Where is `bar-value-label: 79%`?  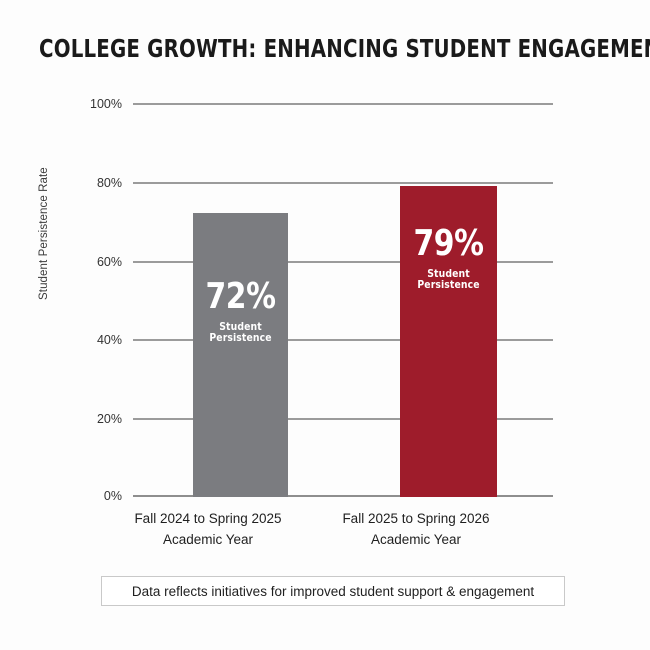 bar-value-label: 79% is located at coordinates (448, 243).